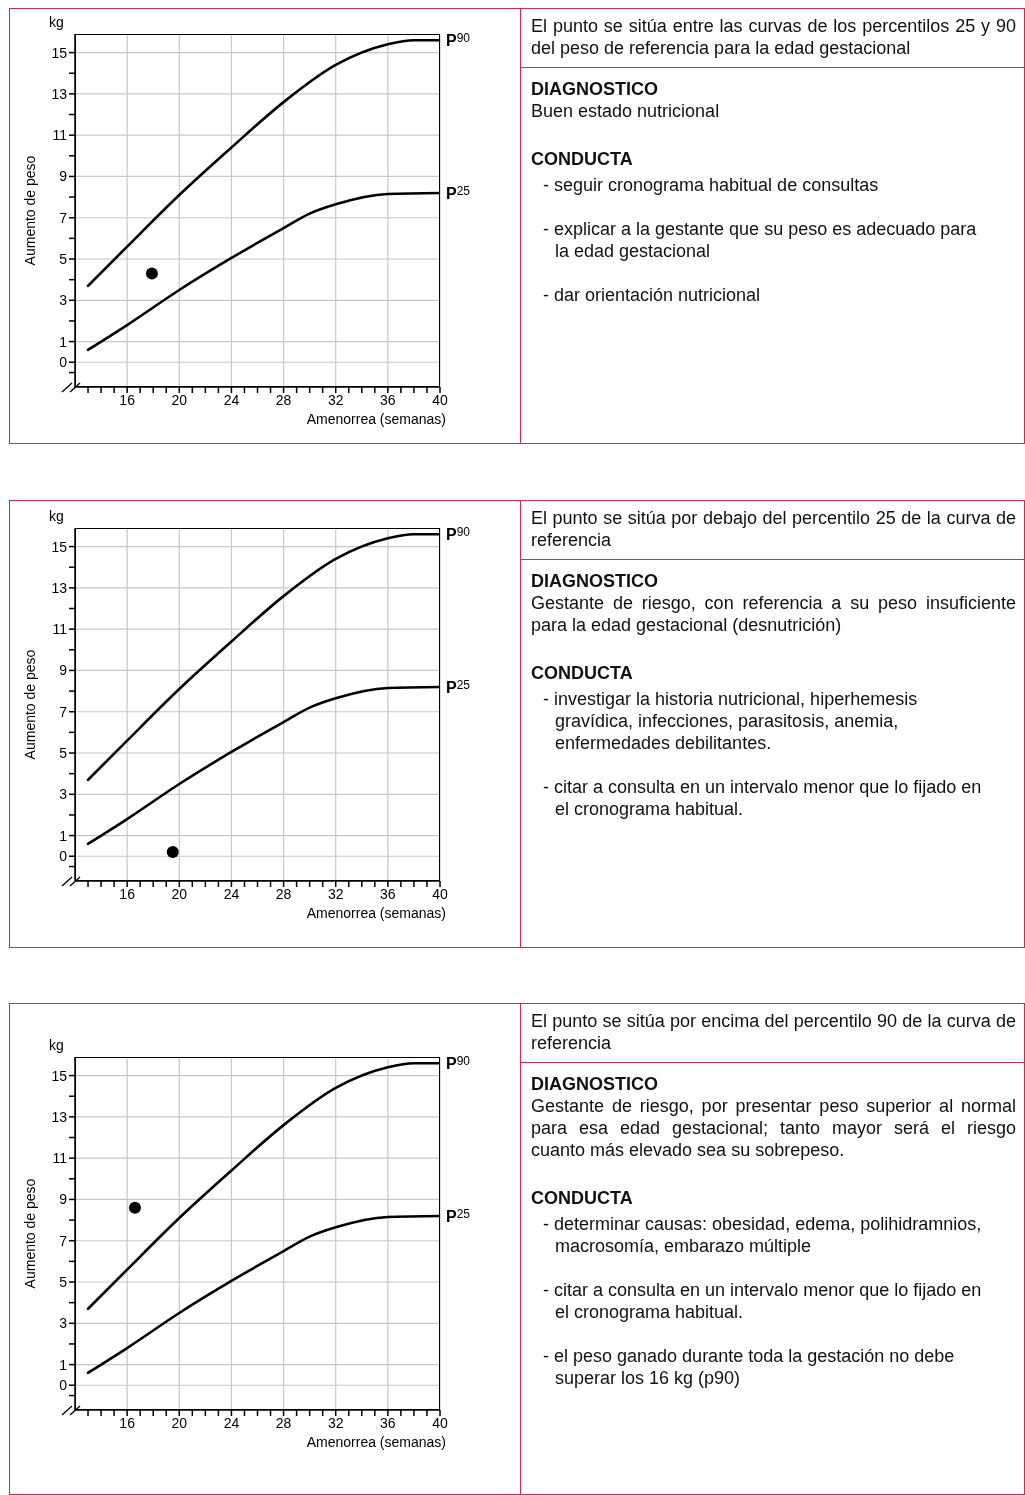 The image size is (1025, 1495). I want to click on text: El punto se sitúa entre las curvas de los percentilos 25 y 90 del peso de referencia para la edad gestacional, so click(772, 38).